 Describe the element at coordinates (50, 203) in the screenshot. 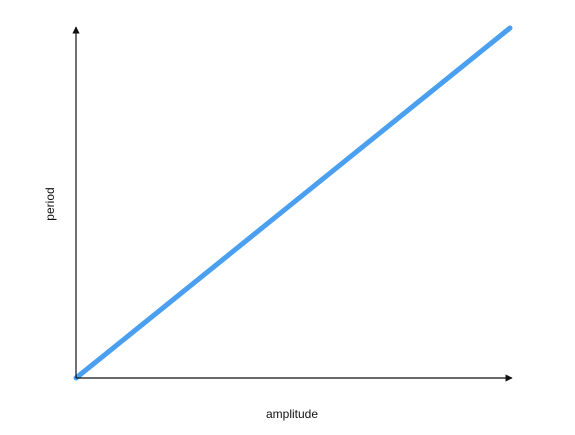

I see `y-axis-label: period` at that location.